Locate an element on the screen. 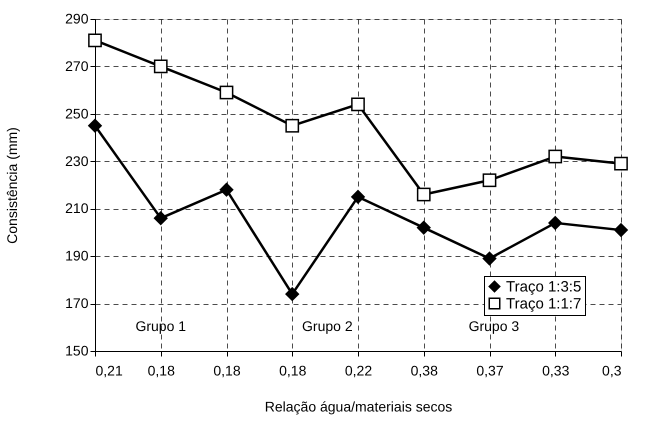 The image size is (651, 439). annotation: Grupo 3 is located at coordinates (494, 326).